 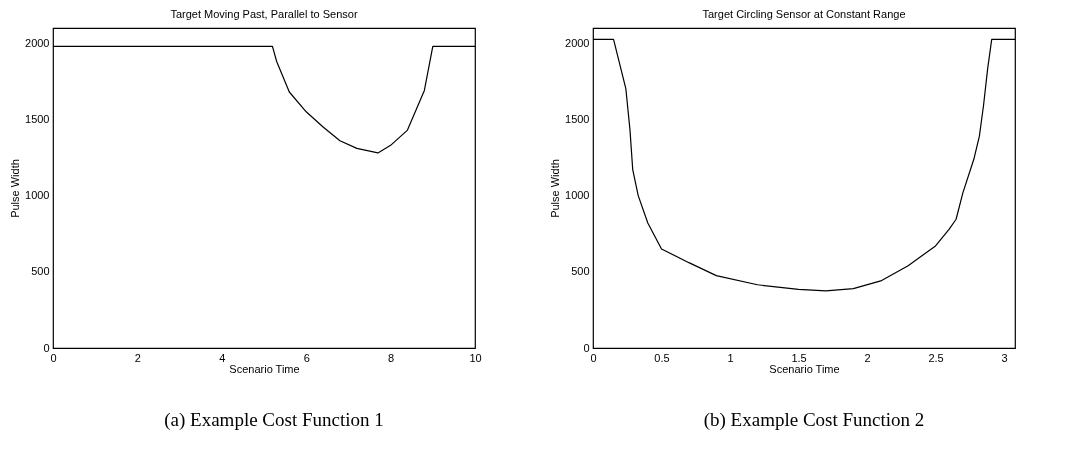 I want to click on x-tick-label: 0.5, so click(x=662, y=357).